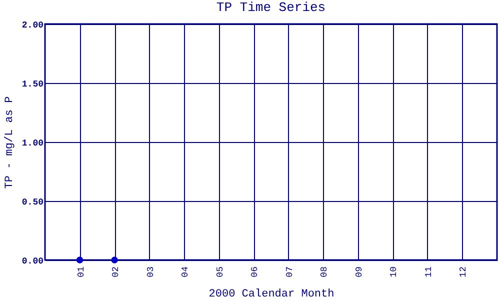 The height and width of the screenshot is (300, 500). I want to click on x-tick-label: 04, so click(185, 272).